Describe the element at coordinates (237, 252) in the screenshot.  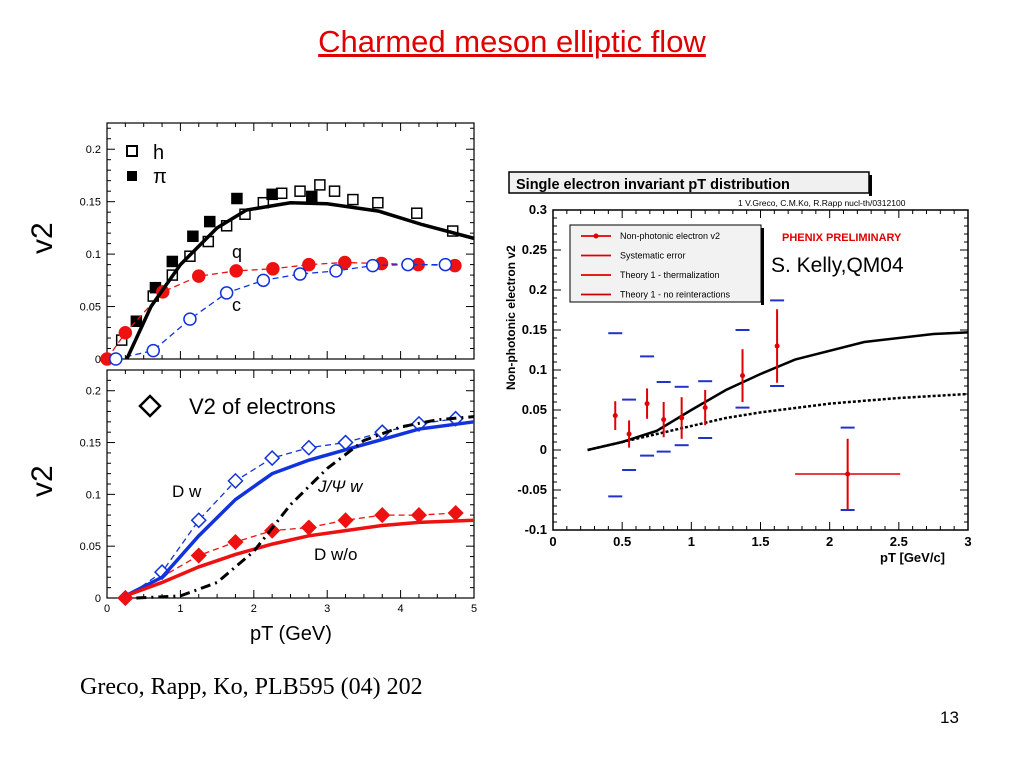
I see `annotation-q: q` at that location.